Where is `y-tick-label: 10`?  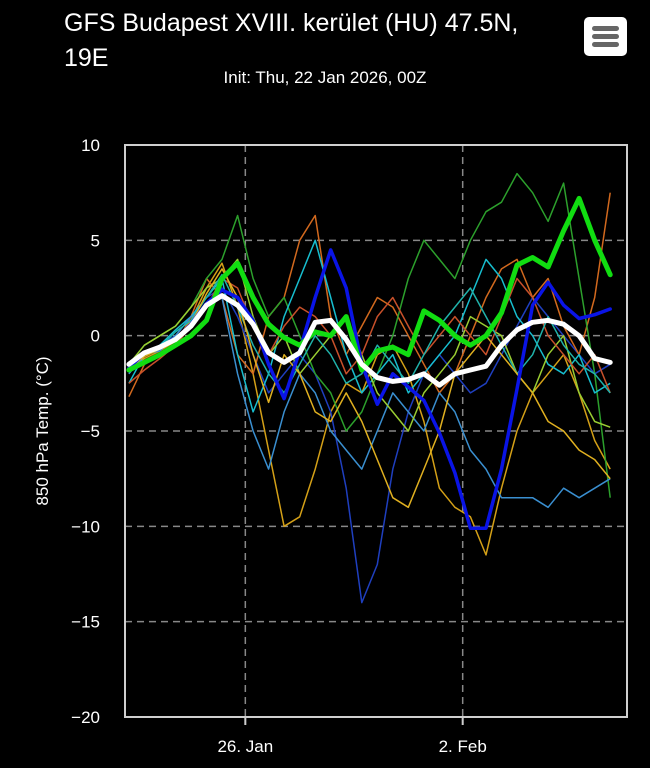
y-tick-label: 10 is located at coordinates (90, 145).